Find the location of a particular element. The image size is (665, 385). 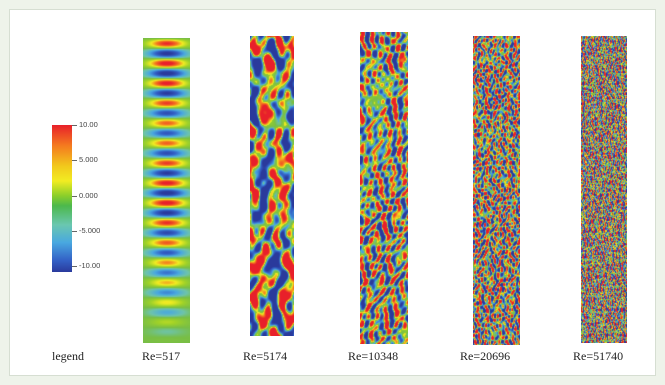

colorbar-tick-low: -5.000 is located at coordinates (86, 230).